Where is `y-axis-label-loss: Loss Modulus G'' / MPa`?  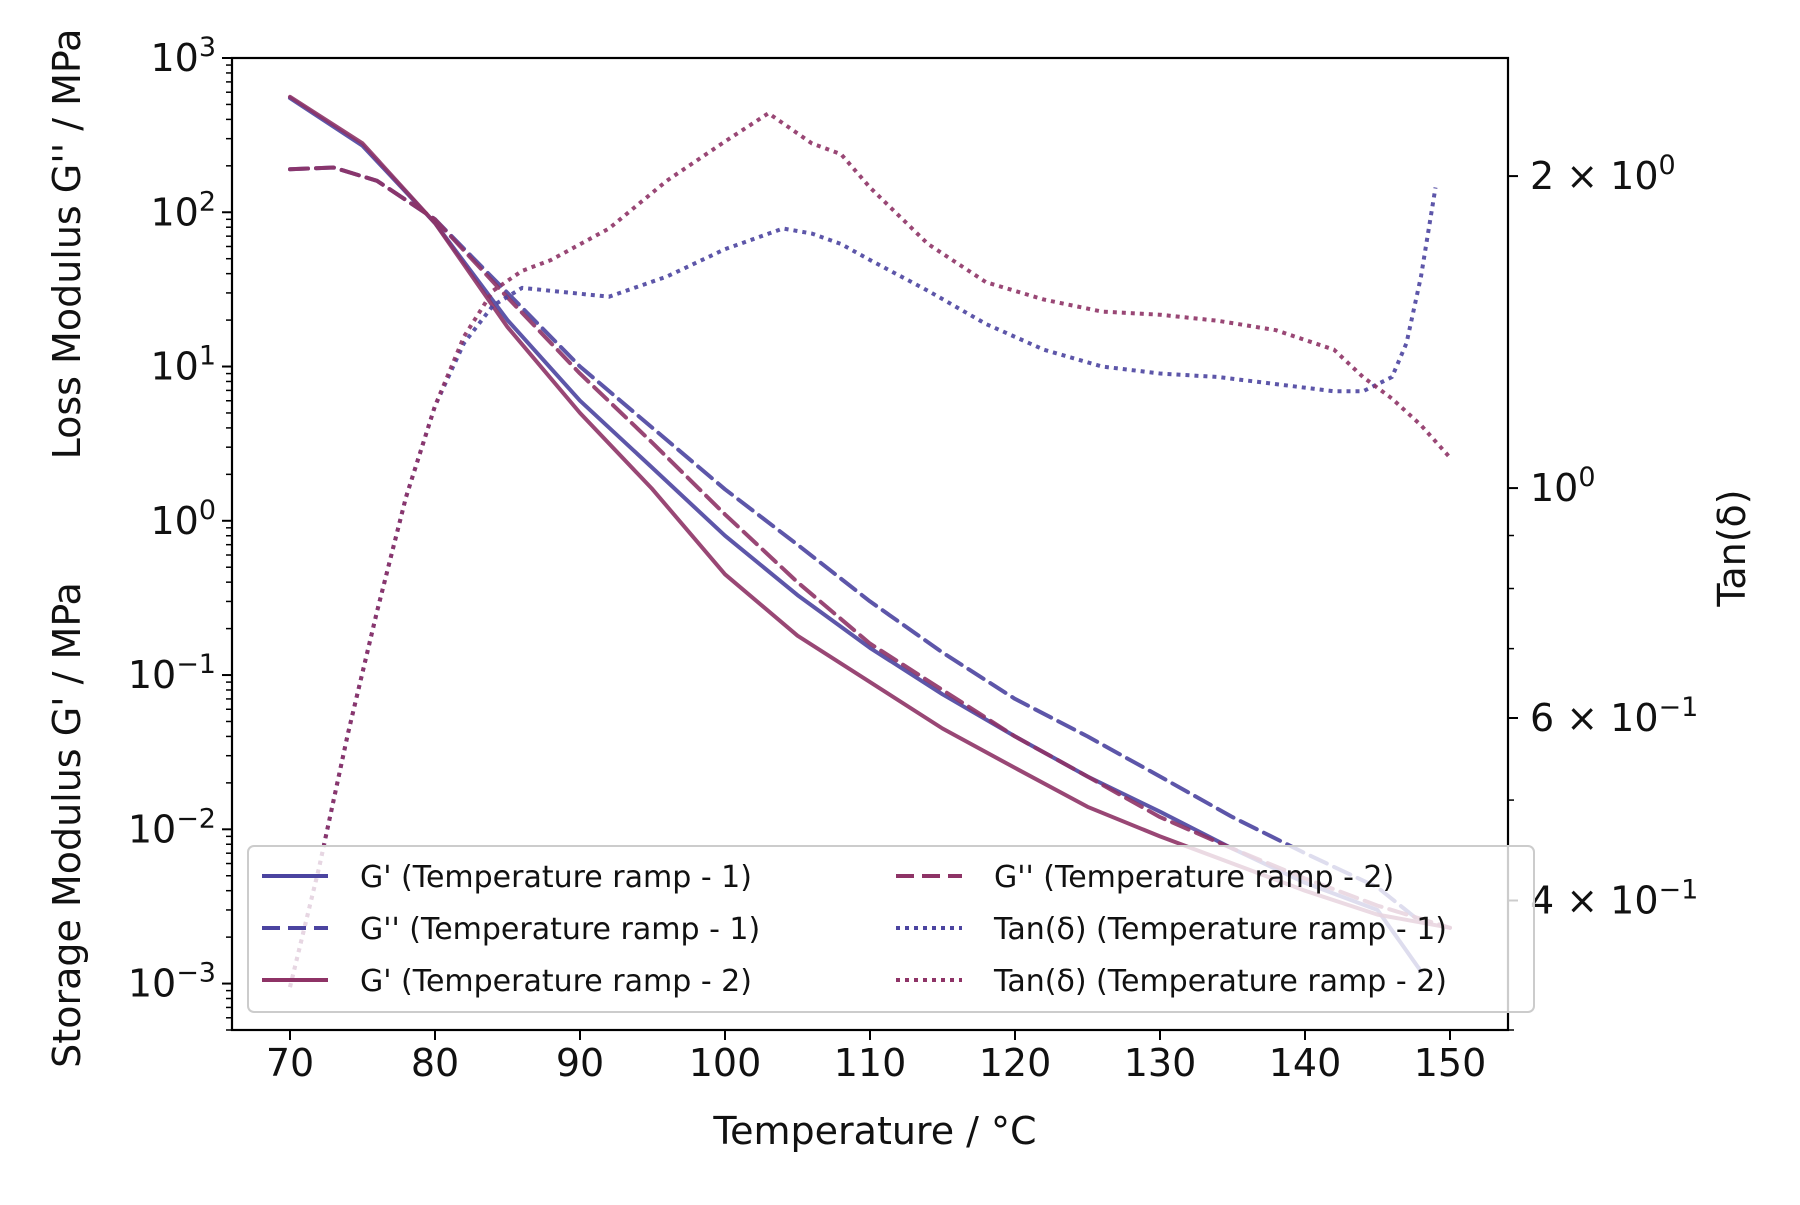
y-axis-label-loss: Loss Modulus G'' / MPa is located at coordinates (67, 244).